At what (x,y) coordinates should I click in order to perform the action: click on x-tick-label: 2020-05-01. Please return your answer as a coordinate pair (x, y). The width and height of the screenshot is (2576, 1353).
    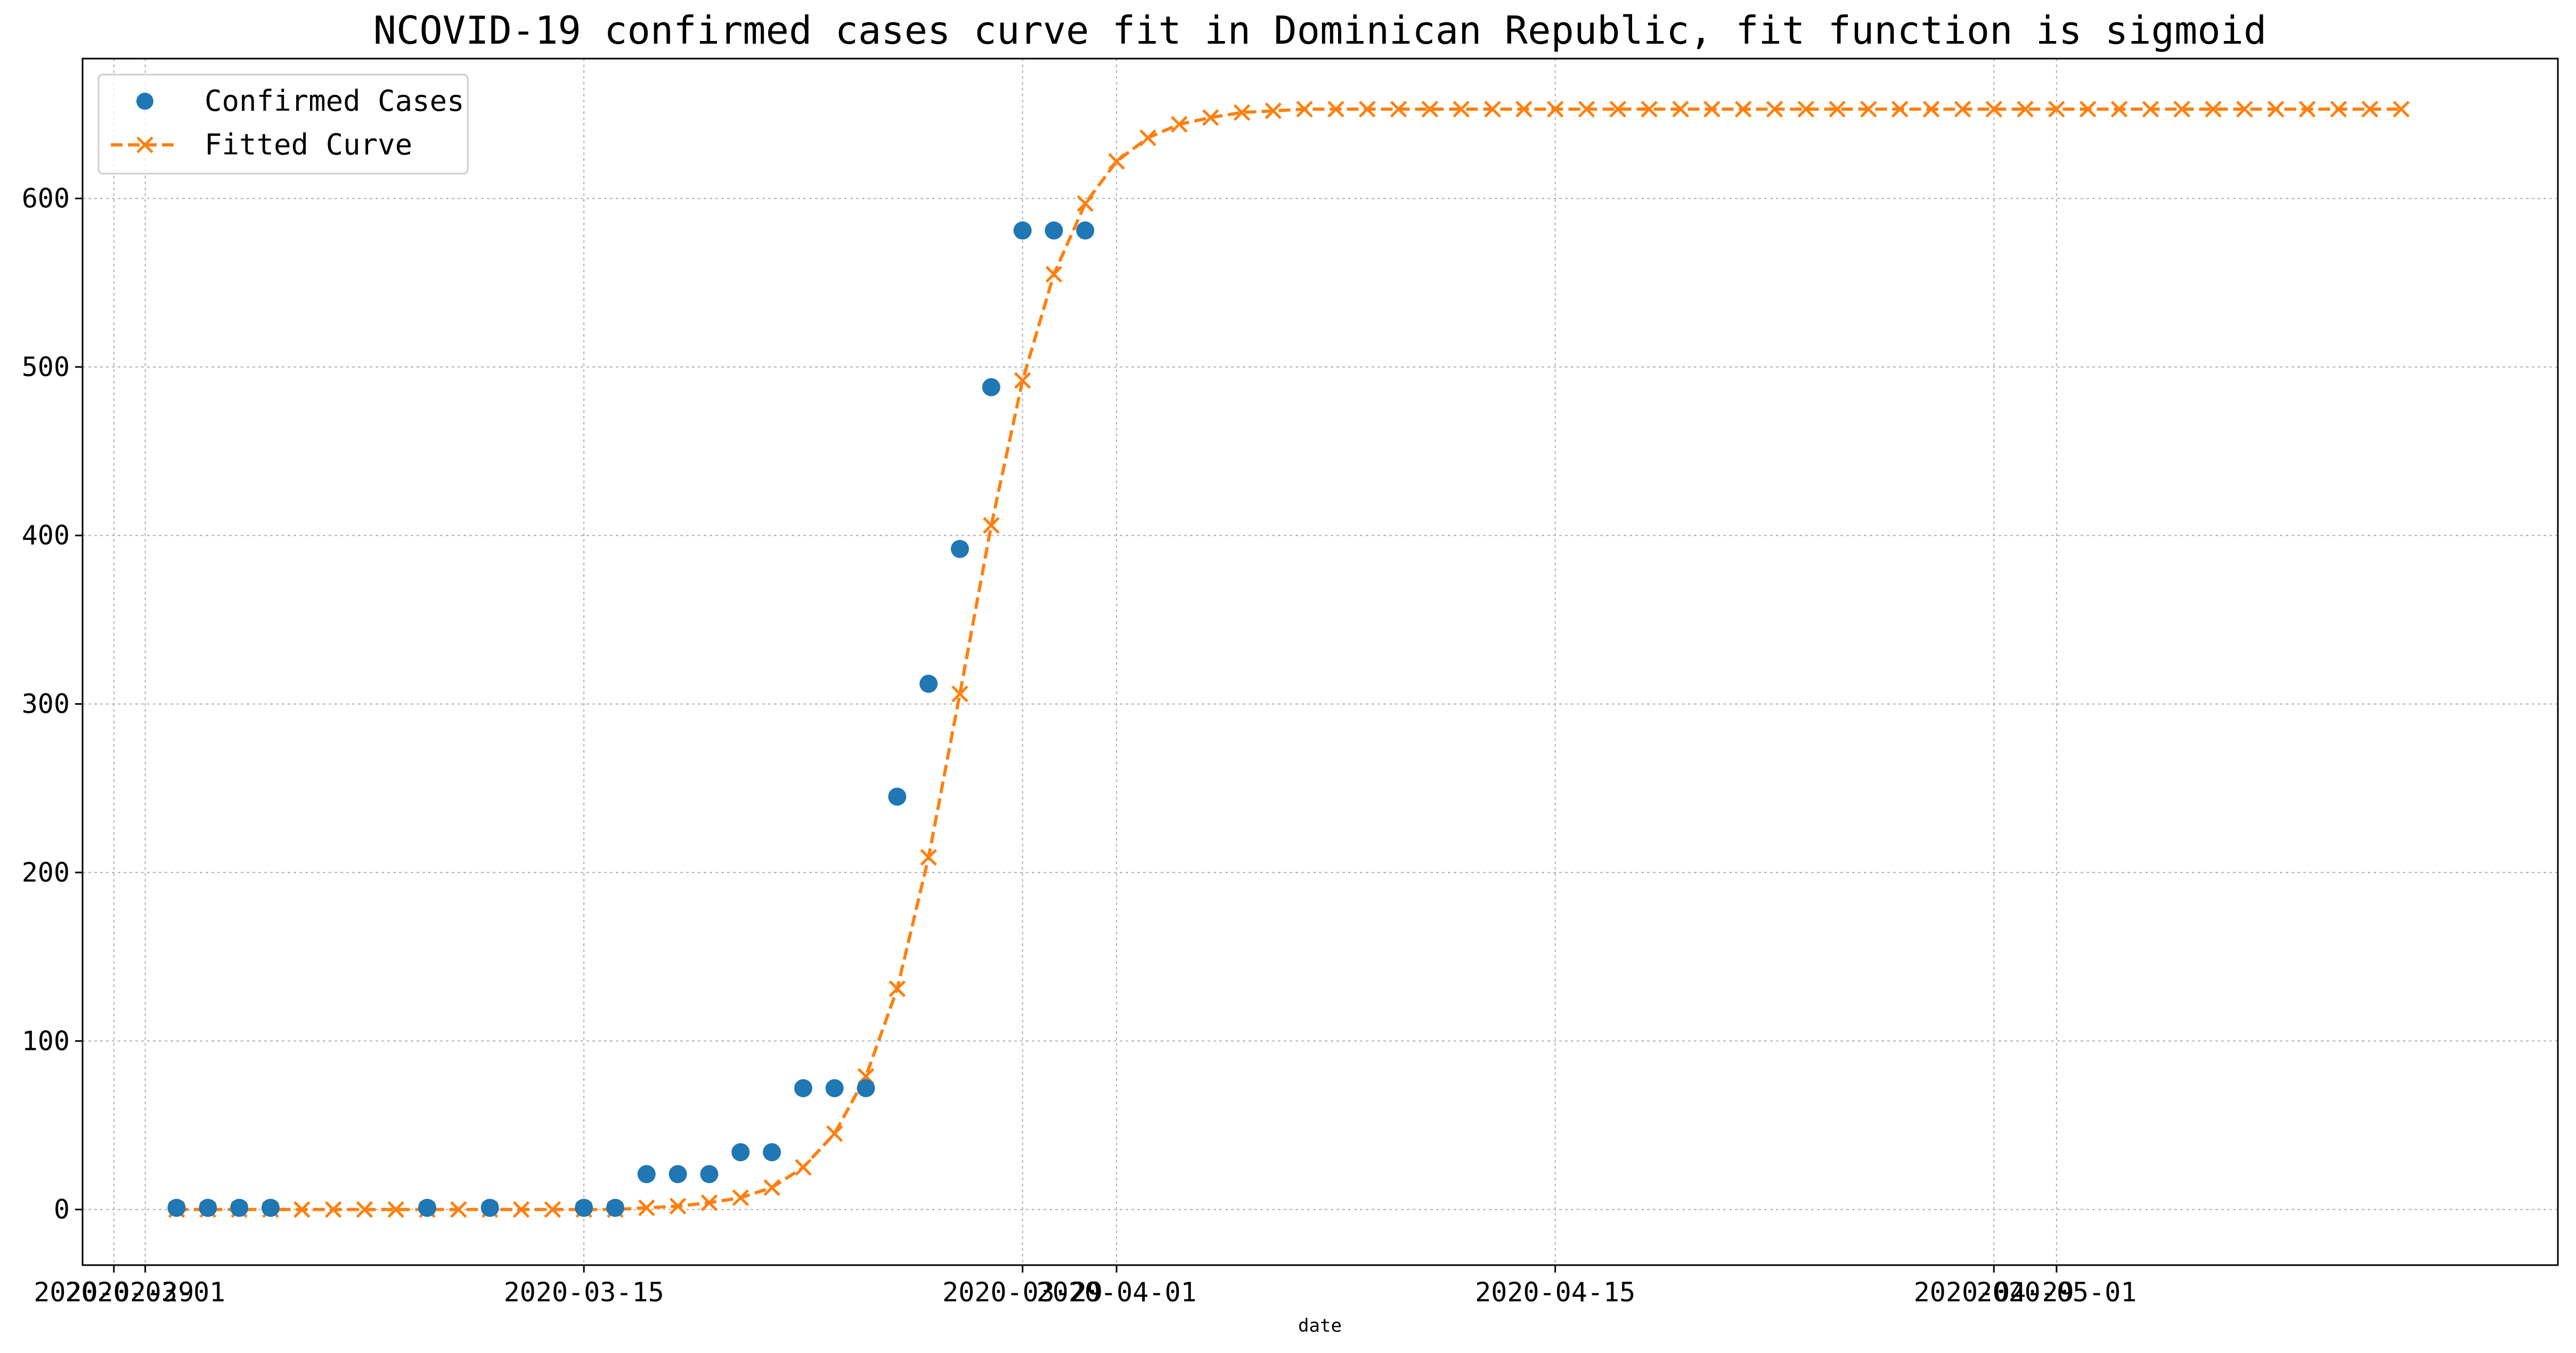
    Looking at the image, I should click on (2056, 1292).